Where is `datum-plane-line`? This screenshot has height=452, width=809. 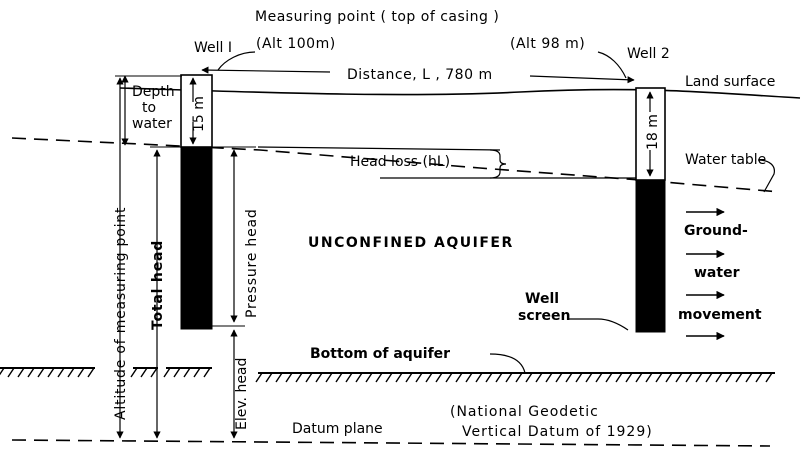
datum-plane-line is located at coordinates (391, 443).